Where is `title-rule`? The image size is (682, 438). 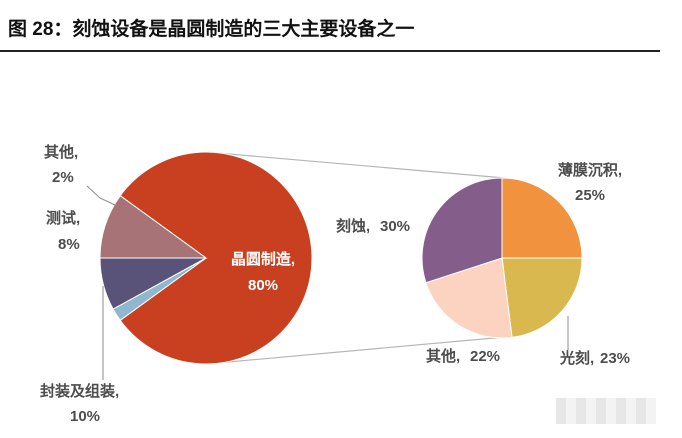
title-rule is located at coordinates (330, 51).